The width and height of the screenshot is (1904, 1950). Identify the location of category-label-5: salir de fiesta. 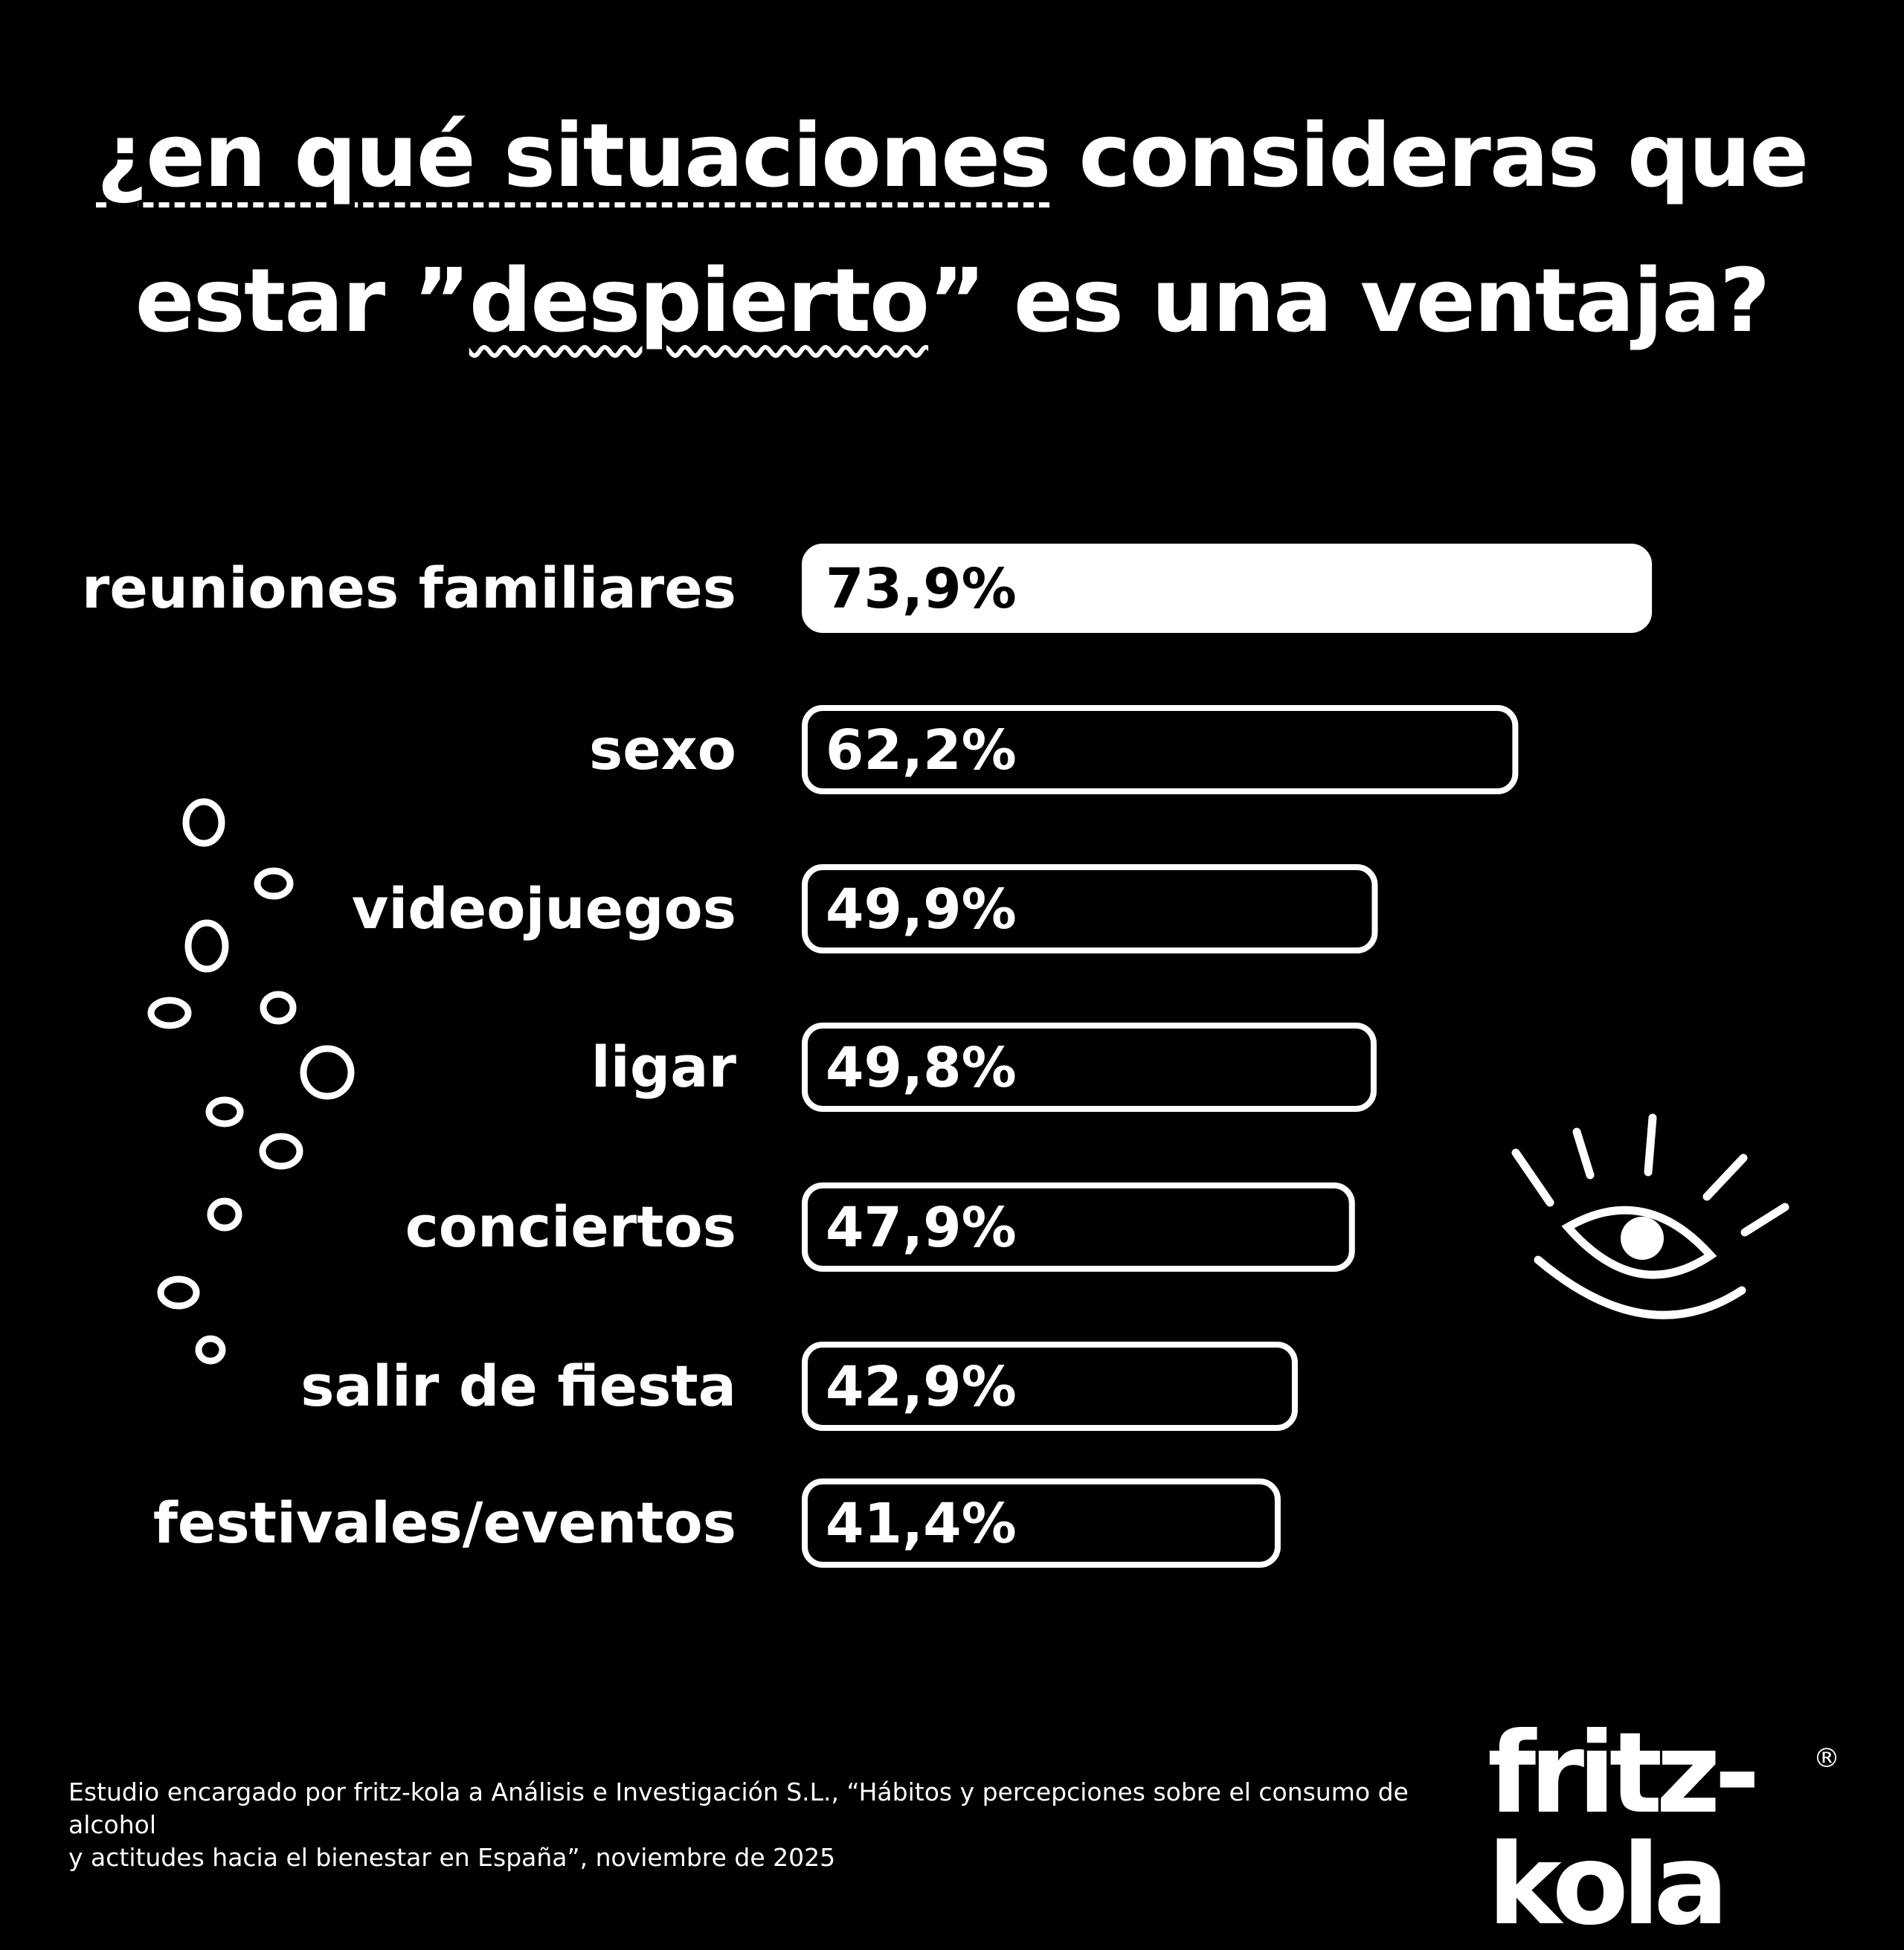
(518, 1386).